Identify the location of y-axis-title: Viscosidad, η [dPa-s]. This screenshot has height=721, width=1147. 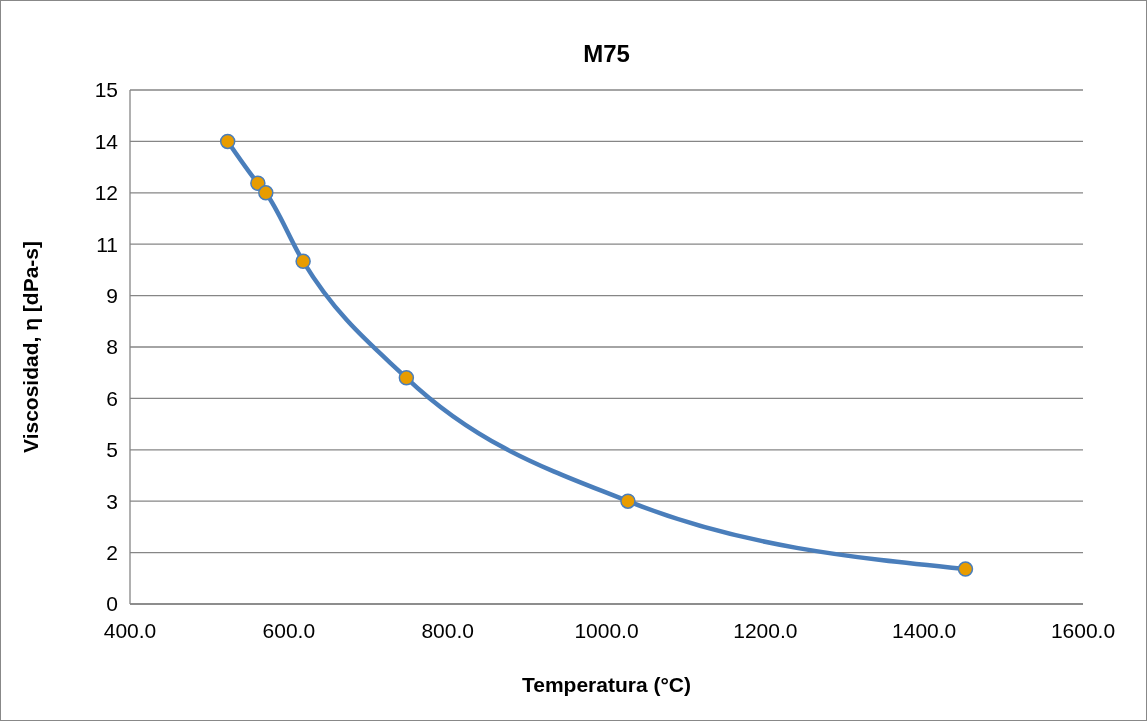
(30, 347).